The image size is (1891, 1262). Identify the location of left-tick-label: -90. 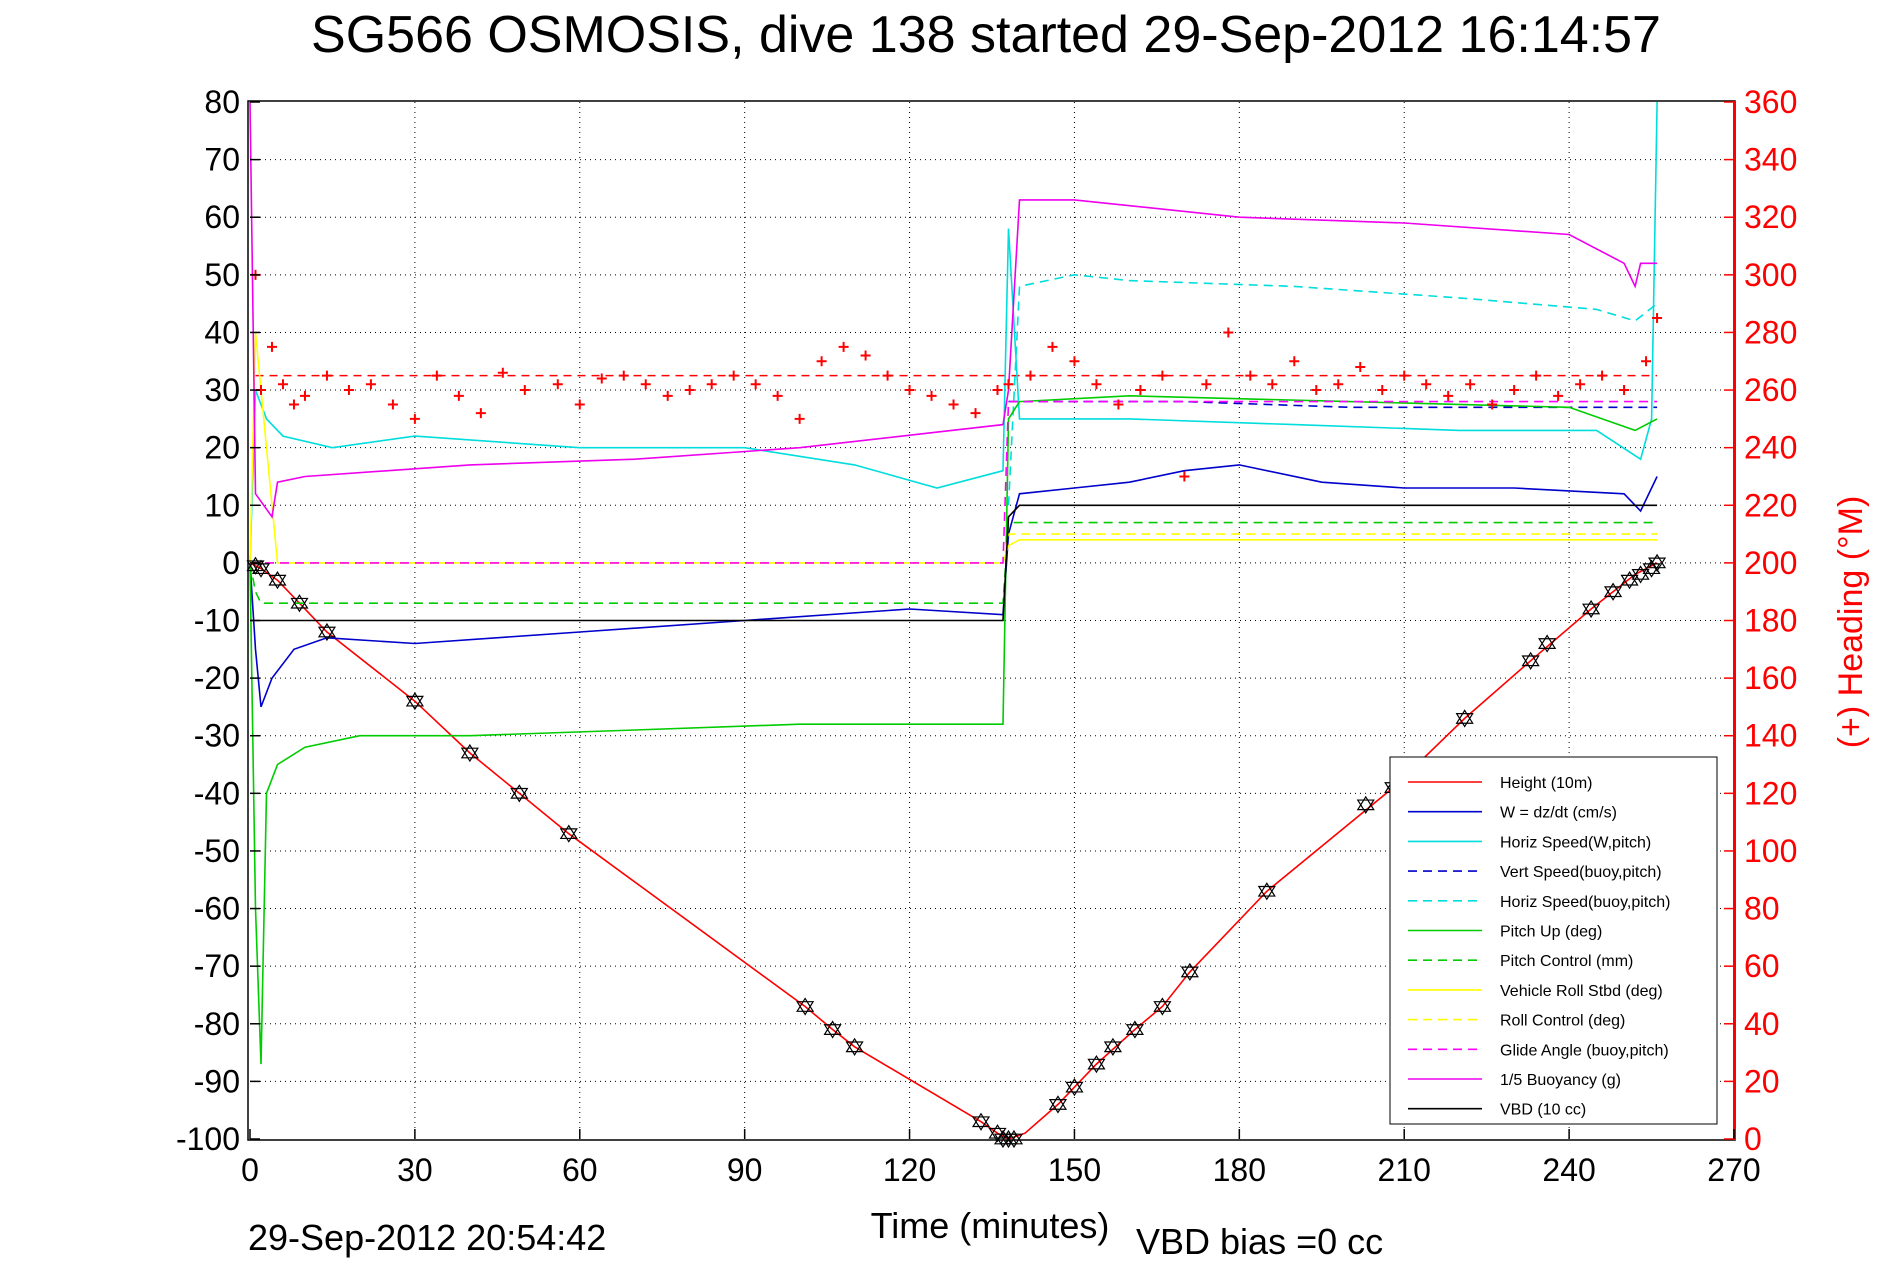
(217, 1081).